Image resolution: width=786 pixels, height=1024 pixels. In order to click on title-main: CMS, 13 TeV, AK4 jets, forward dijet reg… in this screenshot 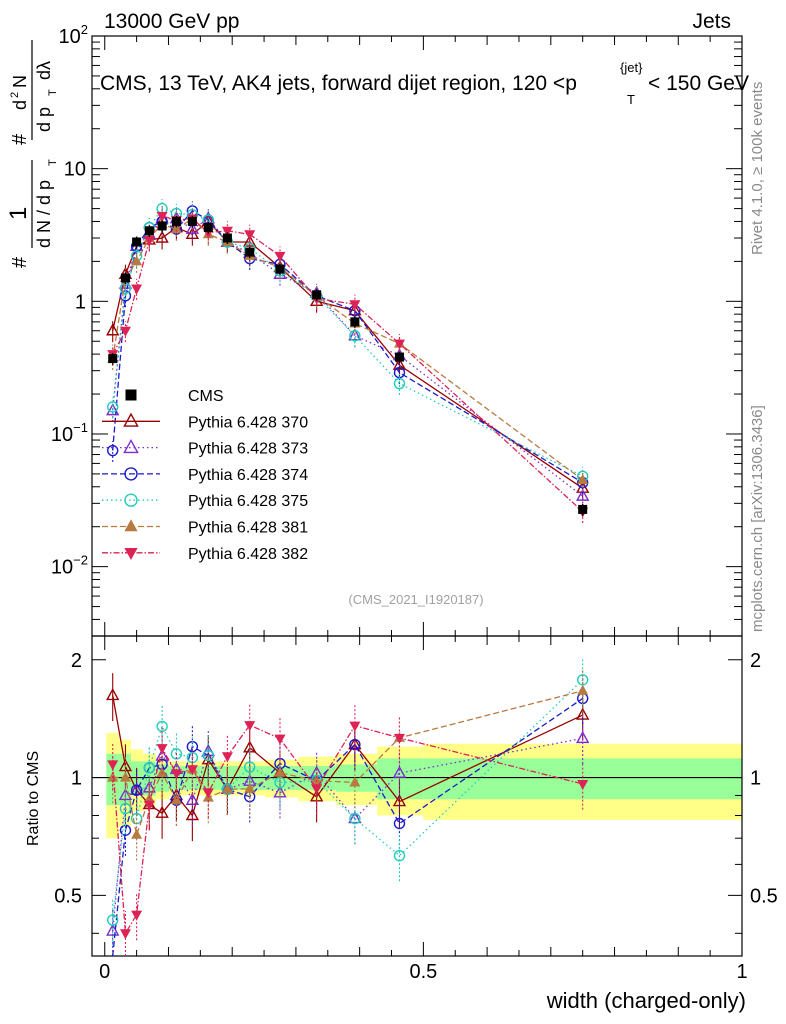, I will do `click(338, 83)`.